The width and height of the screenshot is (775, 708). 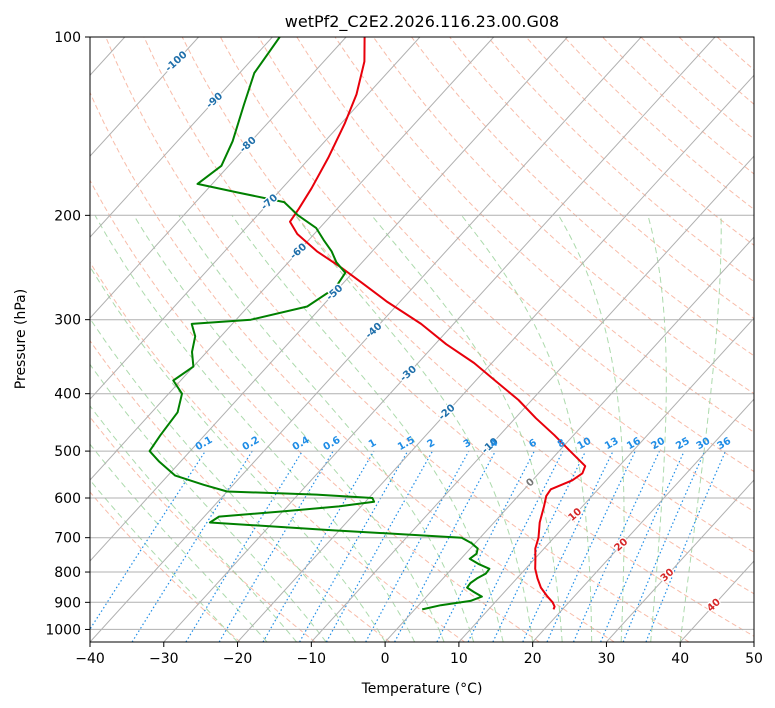 What do you see at coordinates (431, 443) in the screenshot?
I see `mixing-ratio-label: 2` at bounding box center [431, 443].